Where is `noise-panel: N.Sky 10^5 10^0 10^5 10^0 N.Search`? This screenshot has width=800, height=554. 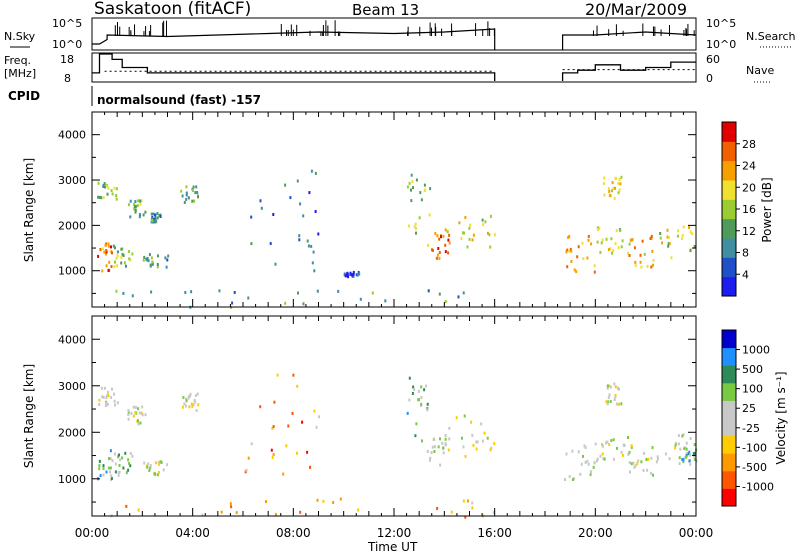
noise-panel: N.Sky 10^5 10^0 10^5 10^0 N.Search is located at coordinates (400, 34).